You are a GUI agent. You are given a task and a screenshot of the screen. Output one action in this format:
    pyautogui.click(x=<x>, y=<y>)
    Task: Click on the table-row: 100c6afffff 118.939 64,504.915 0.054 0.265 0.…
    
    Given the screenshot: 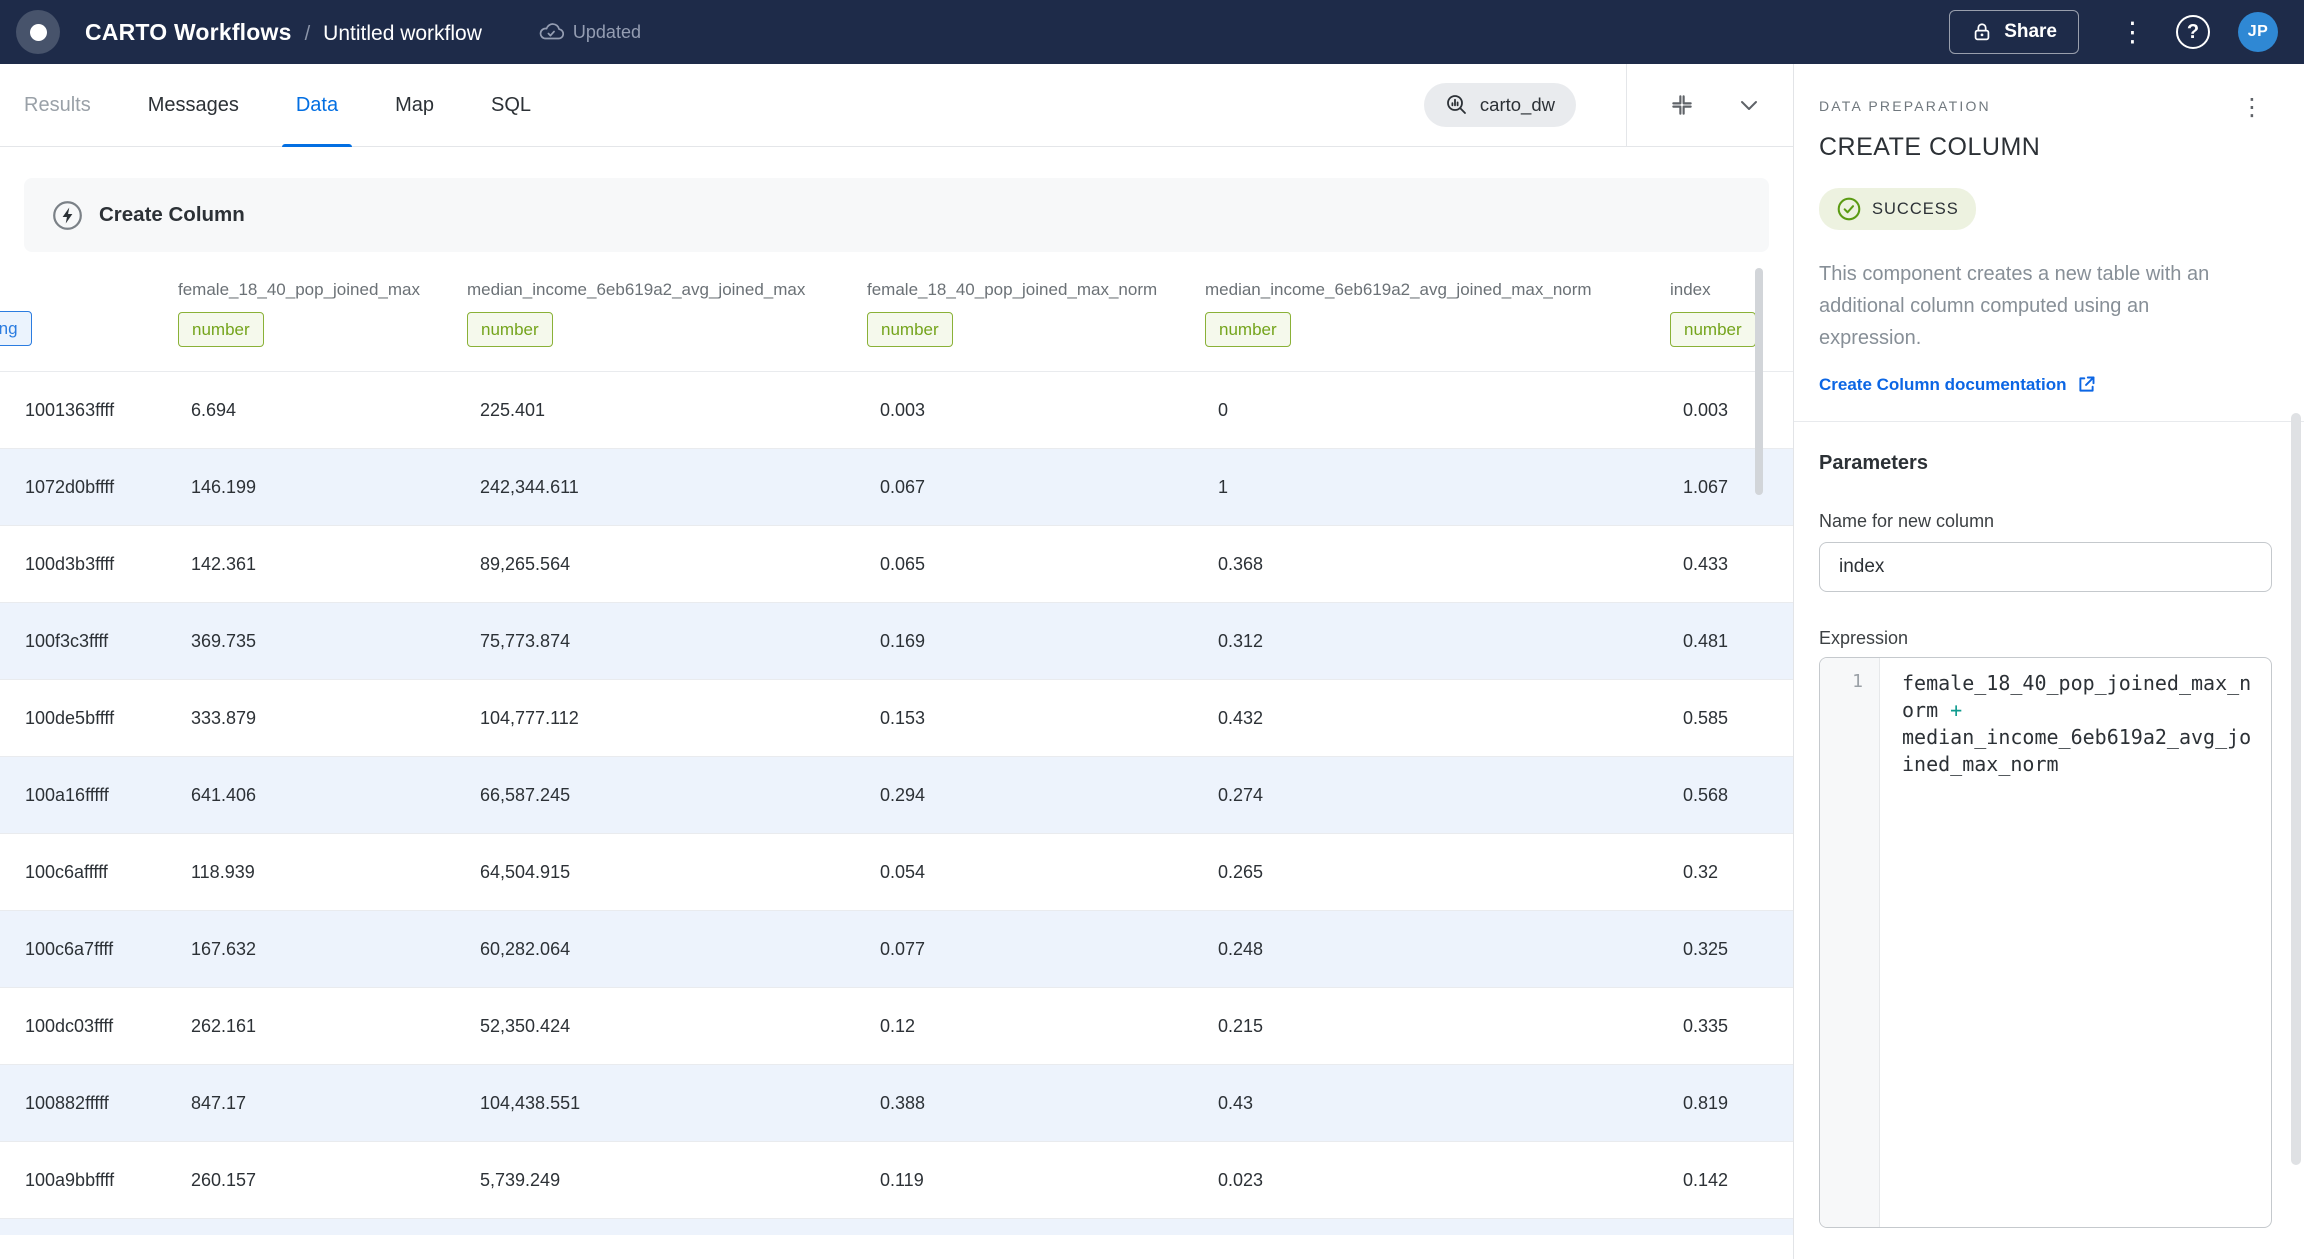 What is the action you would take?
    pyautogui.click(x=896, y=871)
    